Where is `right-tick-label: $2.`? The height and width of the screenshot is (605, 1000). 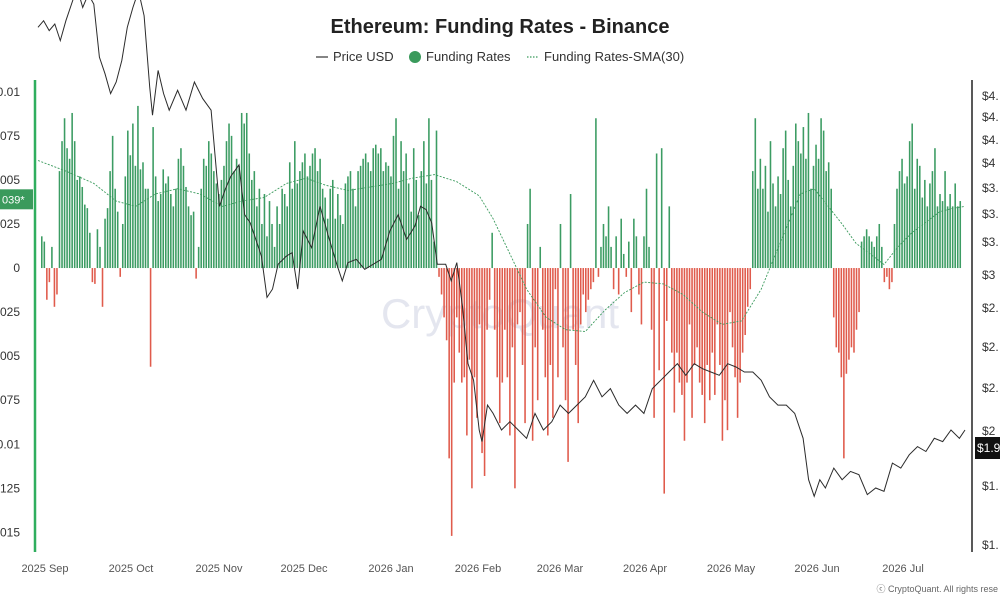 right-tick-label: $2. is located at coordinates (990, 388).